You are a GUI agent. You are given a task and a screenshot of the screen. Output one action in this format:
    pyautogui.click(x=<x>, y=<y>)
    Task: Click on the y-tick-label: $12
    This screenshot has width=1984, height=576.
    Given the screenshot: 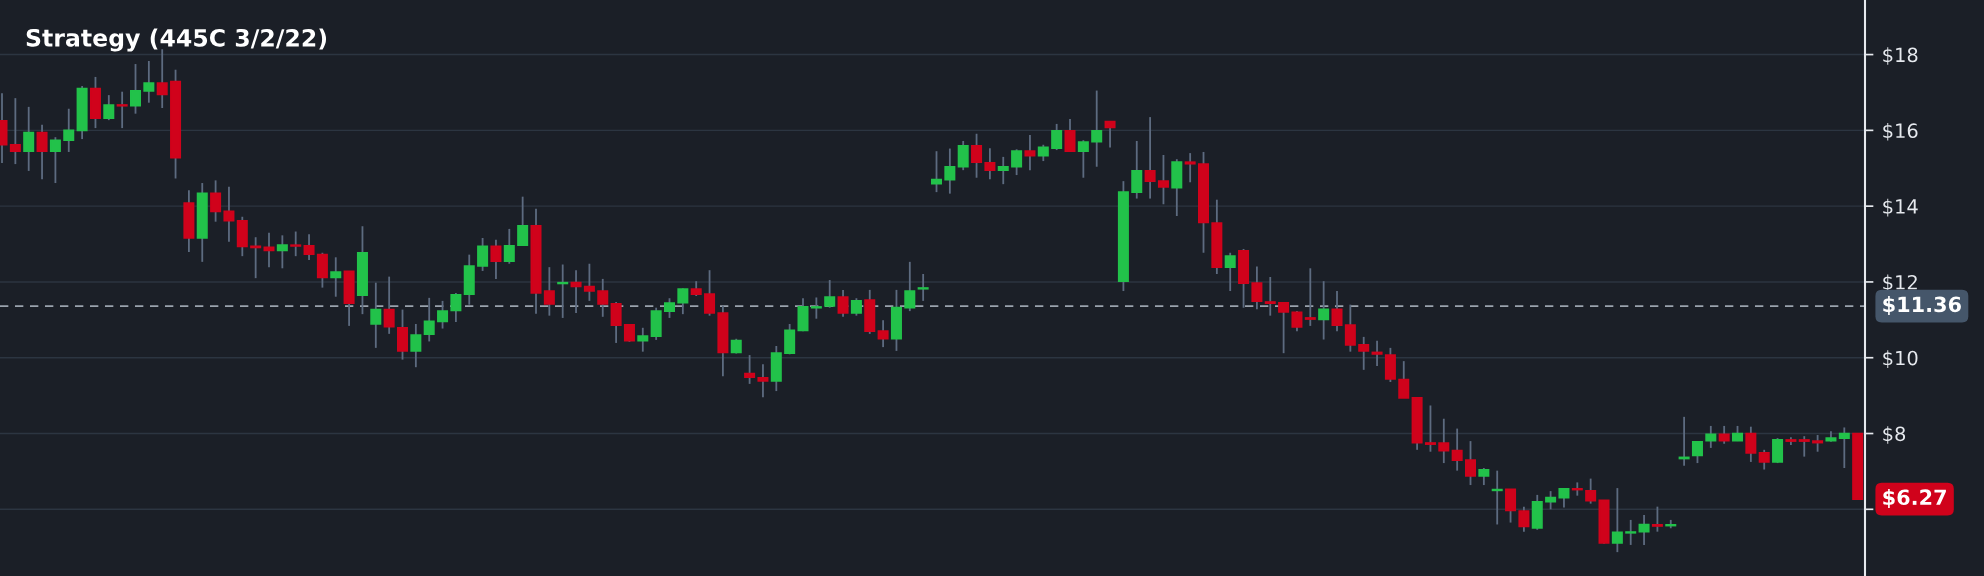 What is the action you would take?
    pyautogui.click(x=1900, y=283)
    